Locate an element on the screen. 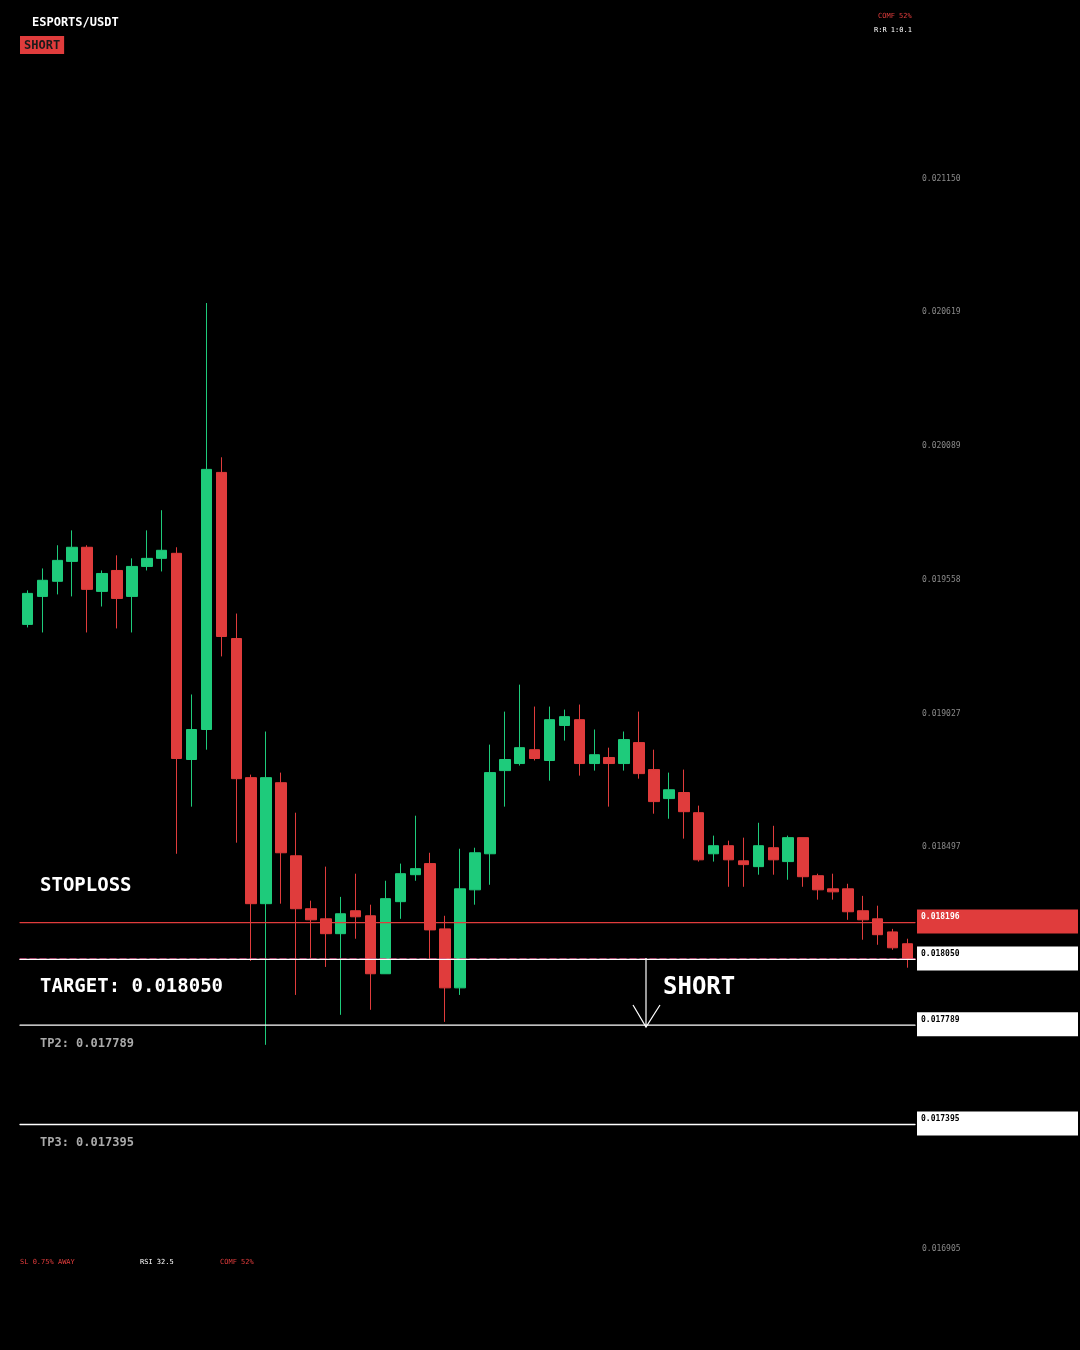 The height and width of the screenshot is (1350, 1080). chart-title: ESPORTS/USDT is located at coordinates (75, 22).